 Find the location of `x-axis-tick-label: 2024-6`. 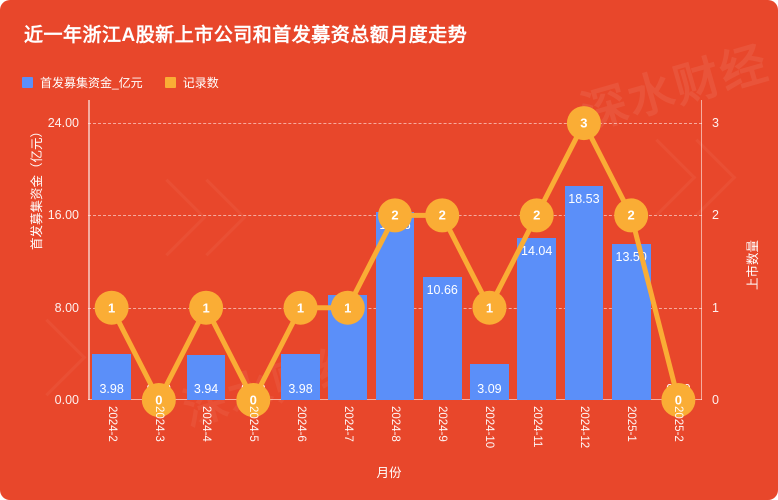

x-axis-tick-label: 2024-6 is located at coordinates (300, 424).